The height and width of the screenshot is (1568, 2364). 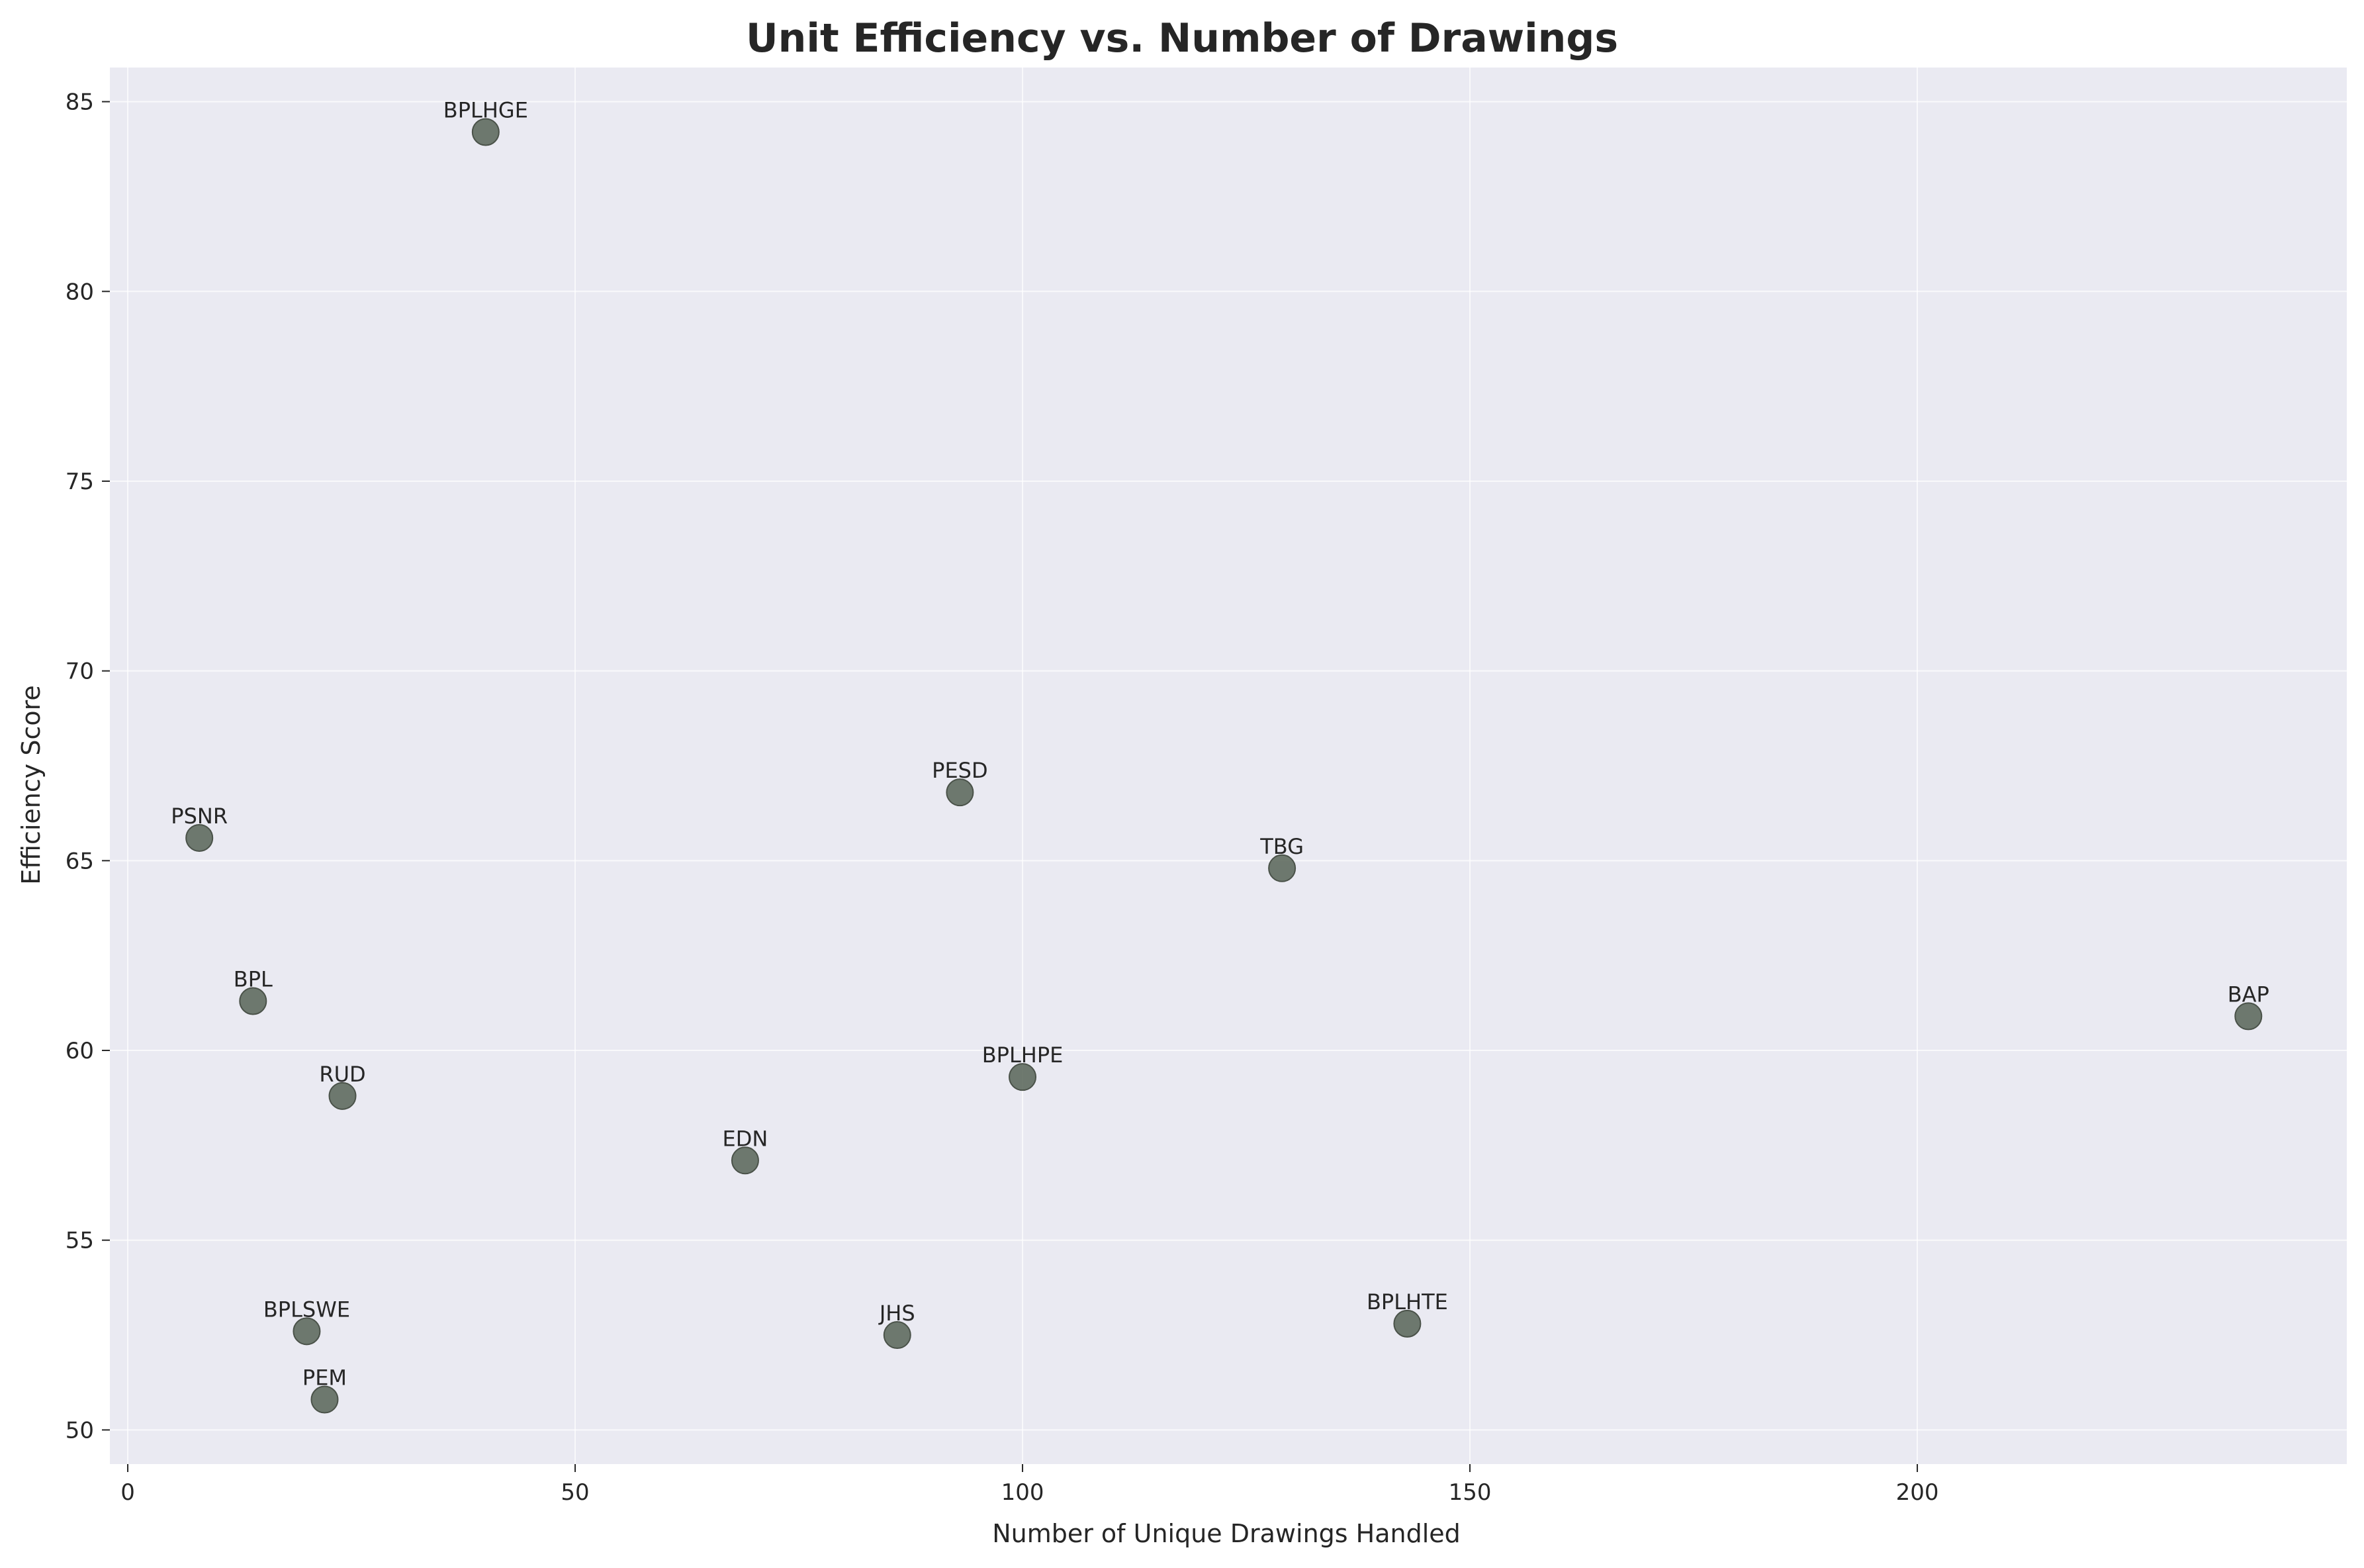 What do you see at coordinates (80, 482) in the screenshot?
I see `y-tick-label: 75` at bounding box center [80, 482].